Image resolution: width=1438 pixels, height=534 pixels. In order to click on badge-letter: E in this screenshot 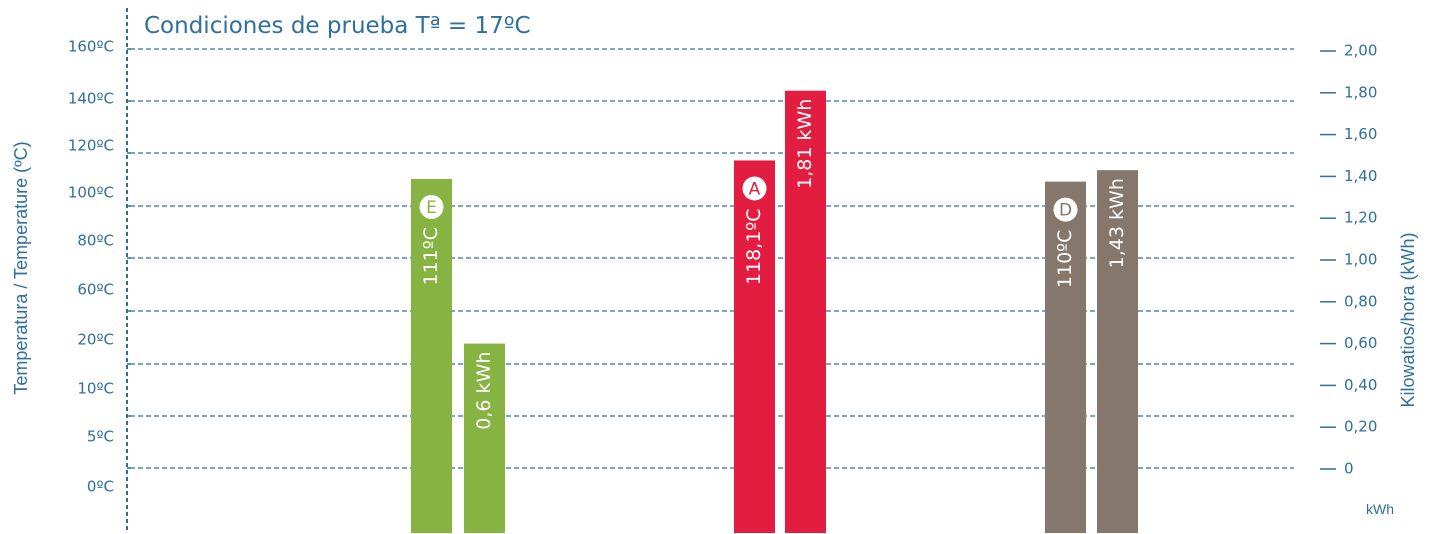, I will do `click(431, 208)`.